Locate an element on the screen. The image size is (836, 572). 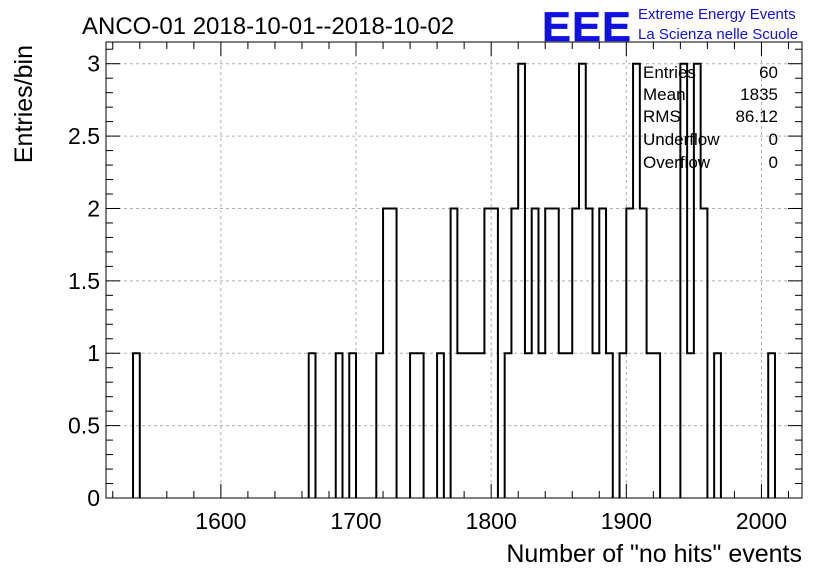
x-tick-label: 1700 is located at coordinates (355, 521).